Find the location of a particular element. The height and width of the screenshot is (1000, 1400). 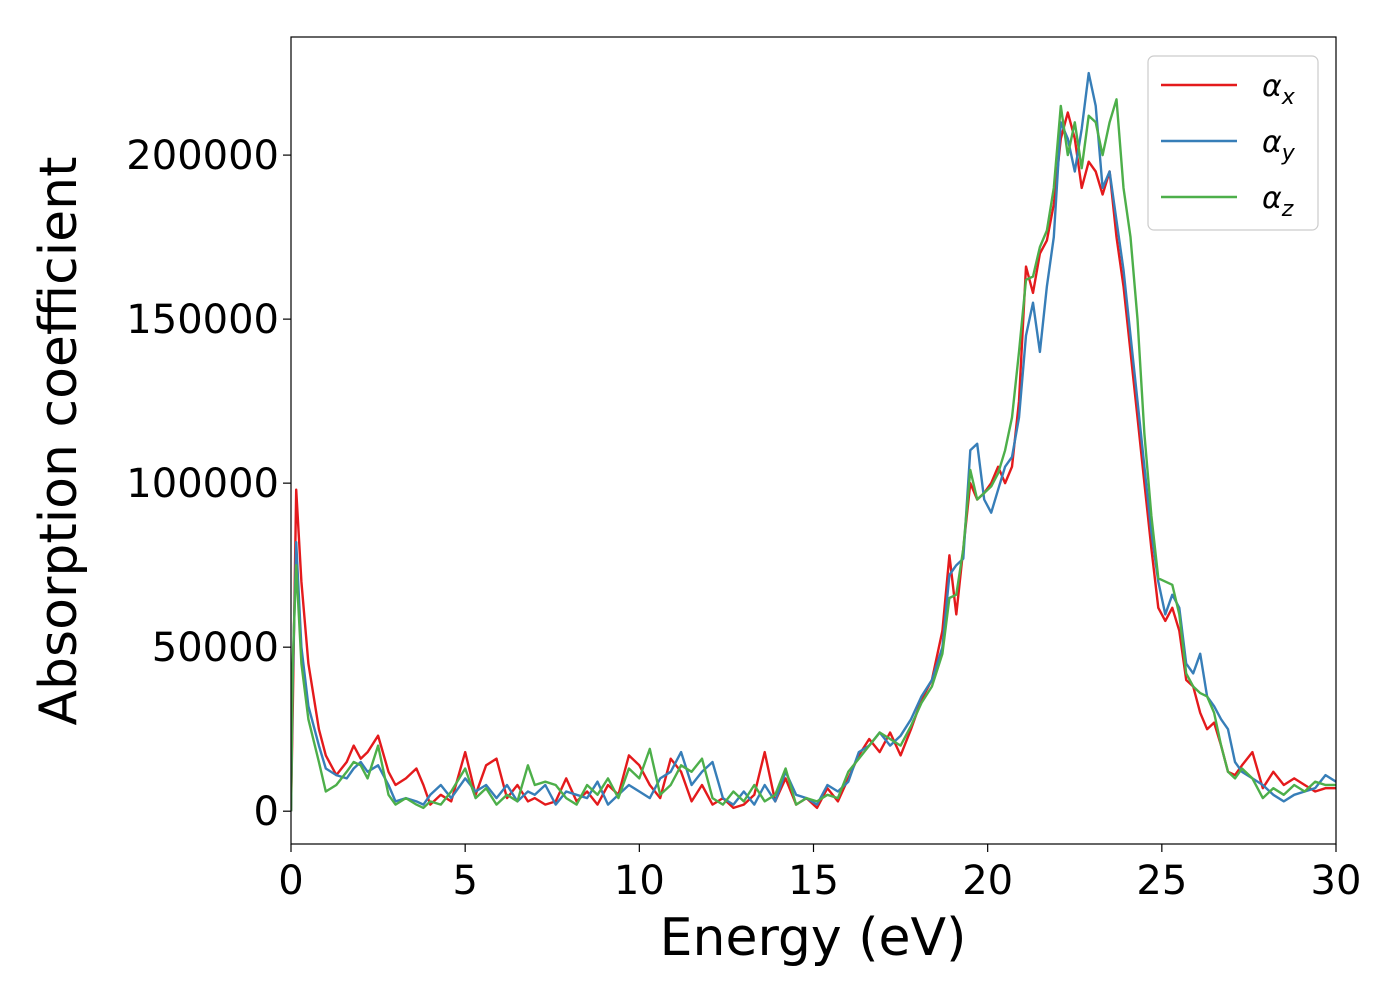

y-tick-label: 200000 is located at coordinates (202, 156).